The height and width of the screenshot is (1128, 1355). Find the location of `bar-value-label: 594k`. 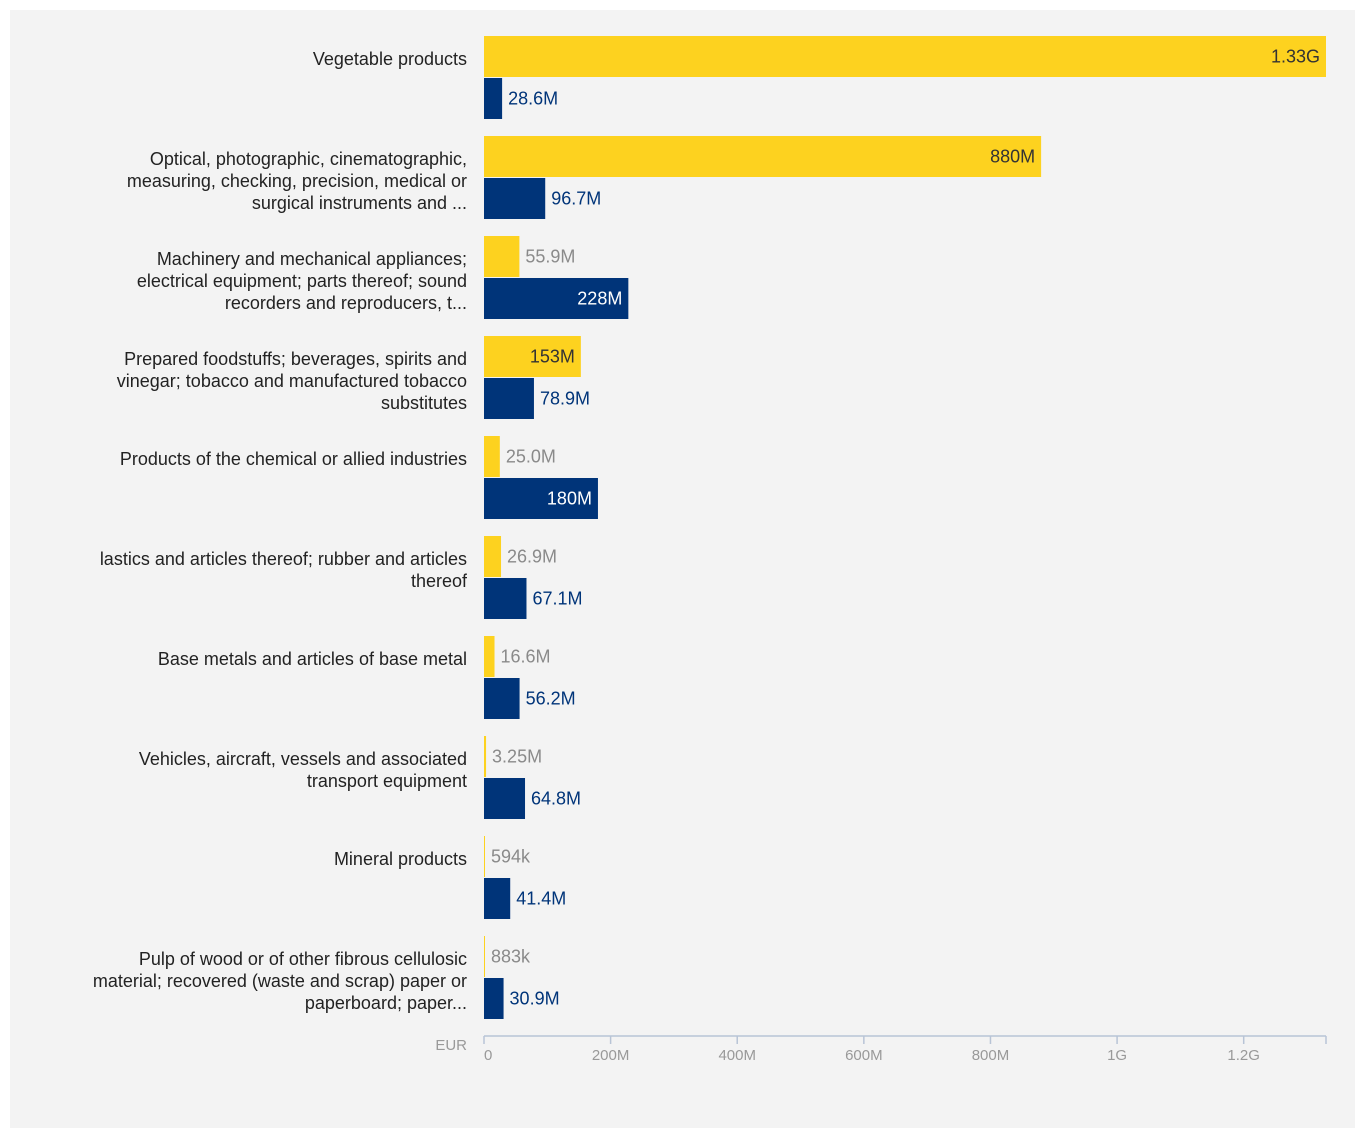

bar-value-label: 594k is located at coordinates (511, 857).